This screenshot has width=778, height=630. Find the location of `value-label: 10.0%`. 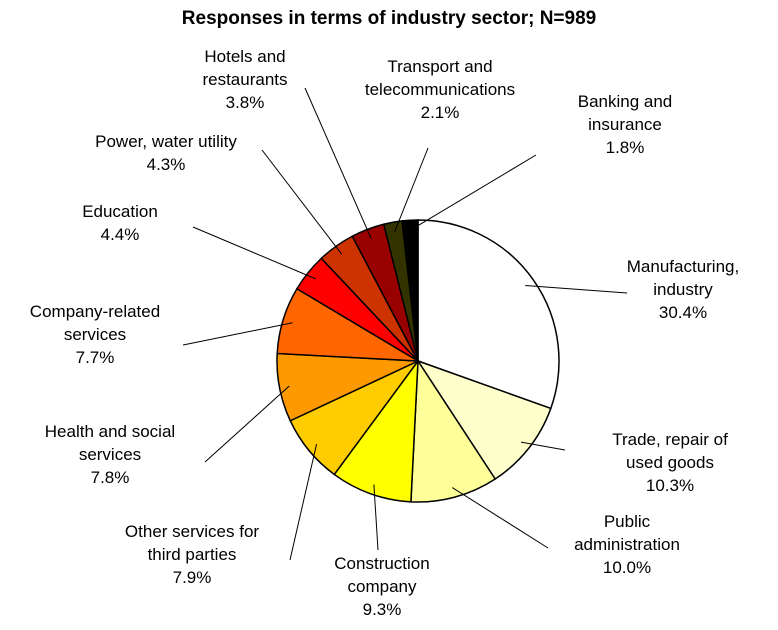

value-label: 10.0% is located at coordinates (627, 567).